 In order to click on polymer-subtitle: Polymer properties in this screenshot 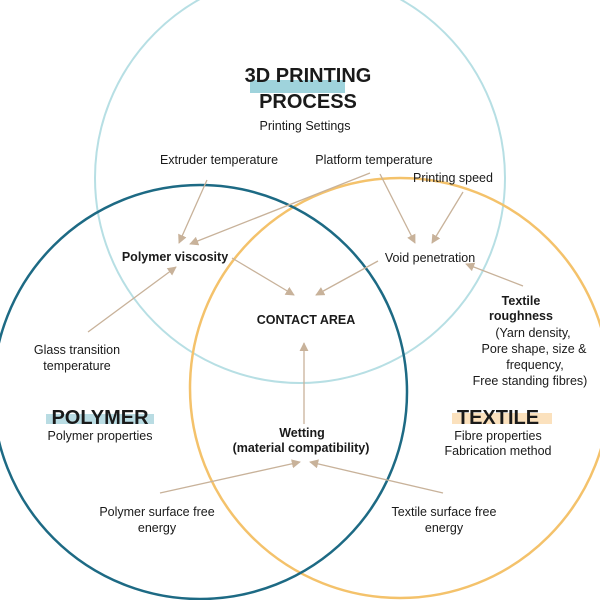, I will do `click(100, 436)`.